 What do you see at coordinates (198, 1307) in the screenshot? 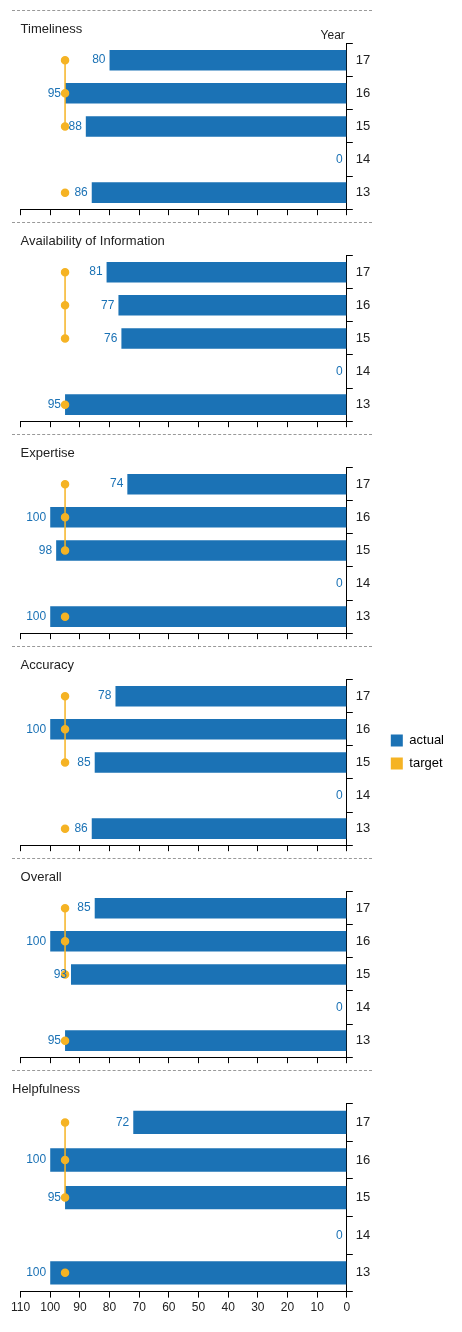
I see `x-tick-label: 50` at bounding box center [198, 1307].